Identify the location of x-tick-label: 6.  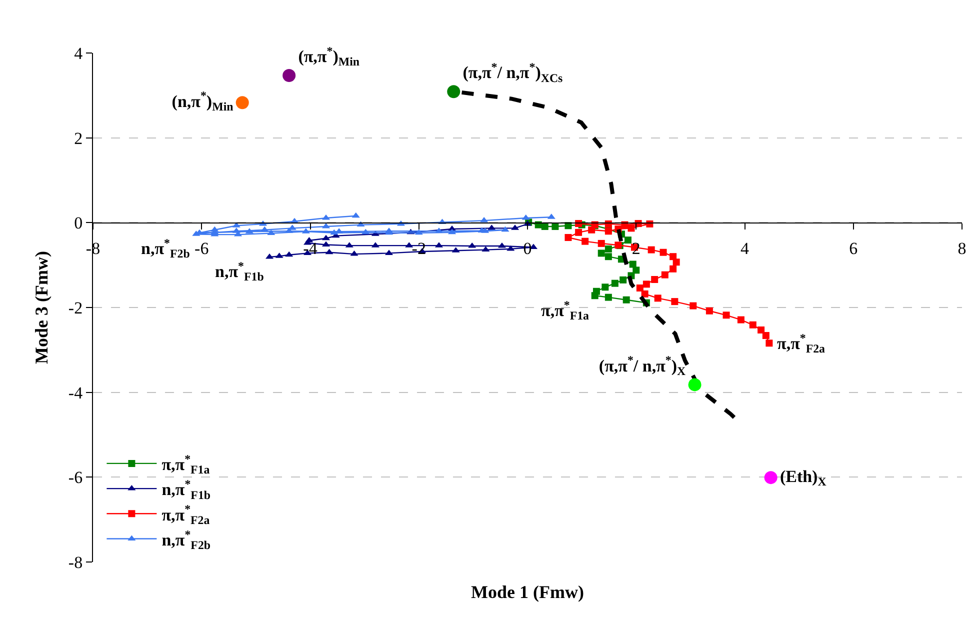
(853, 248).